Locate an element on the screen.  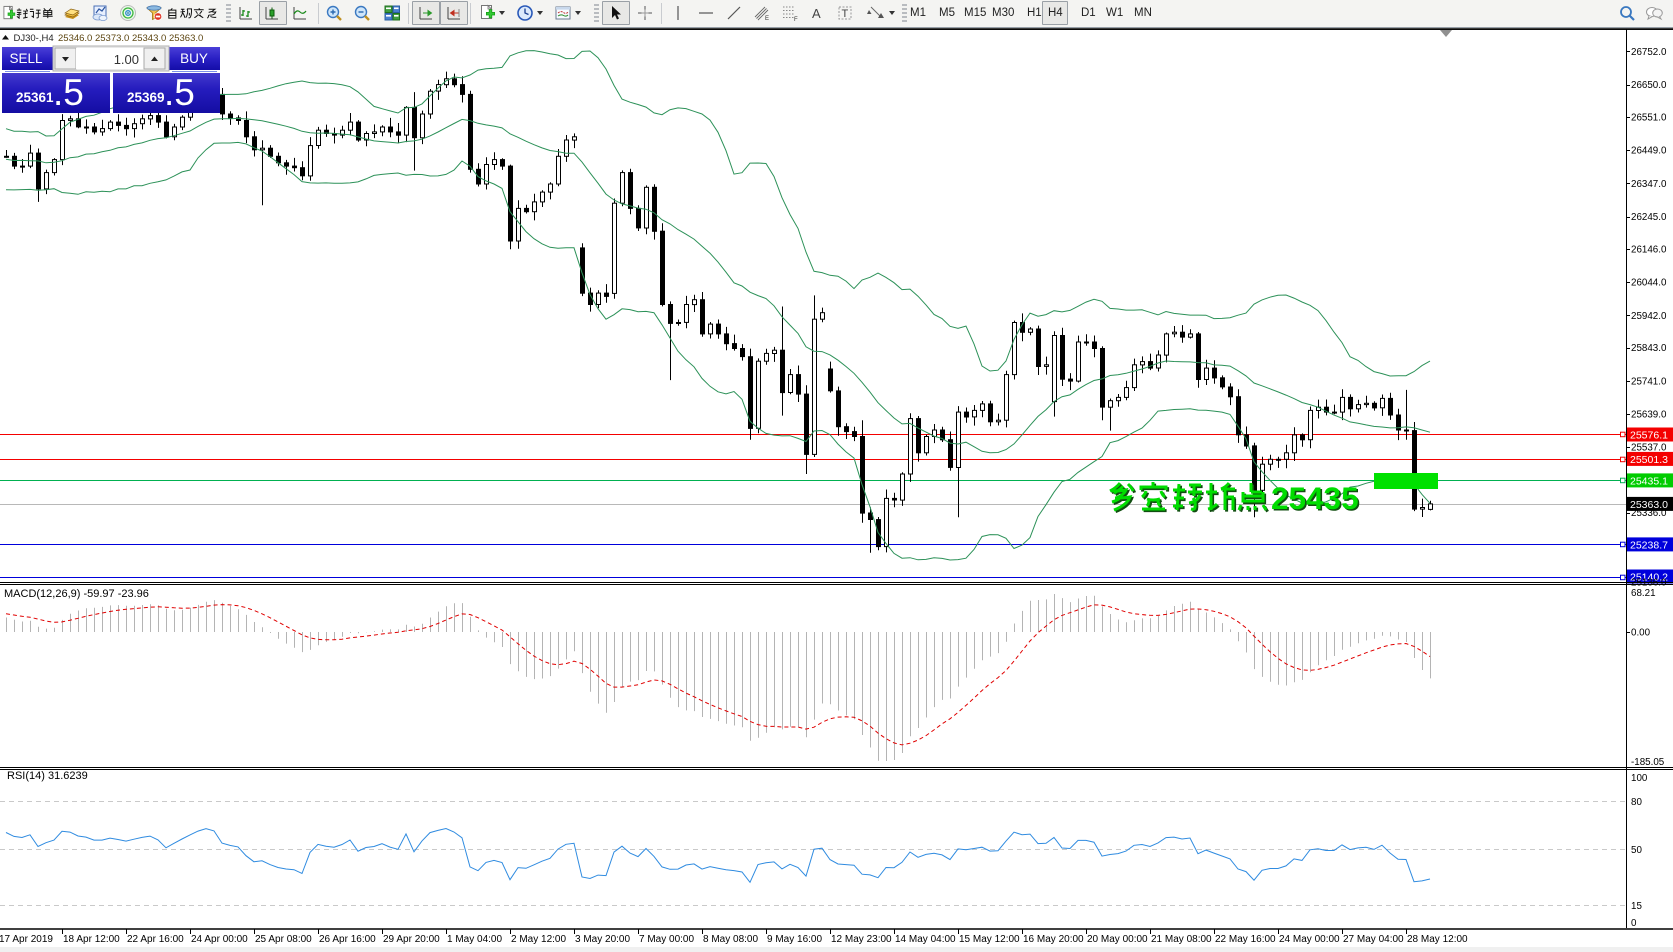
svg-text: 9 May 16:00 is located at coordinates (794, 939).